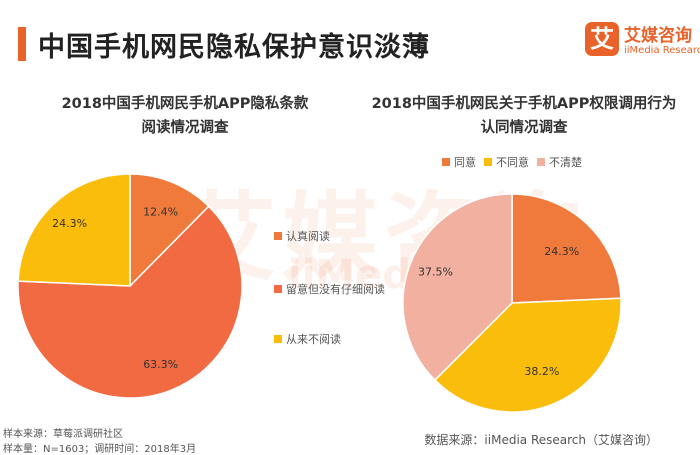 The height and width of the screenshot is (455, 700). What do you see at coordinates (335, 289) in the screenshot?
I see `legend-label: 留意但没有仔细阅读` at bounding box center [335, 289].